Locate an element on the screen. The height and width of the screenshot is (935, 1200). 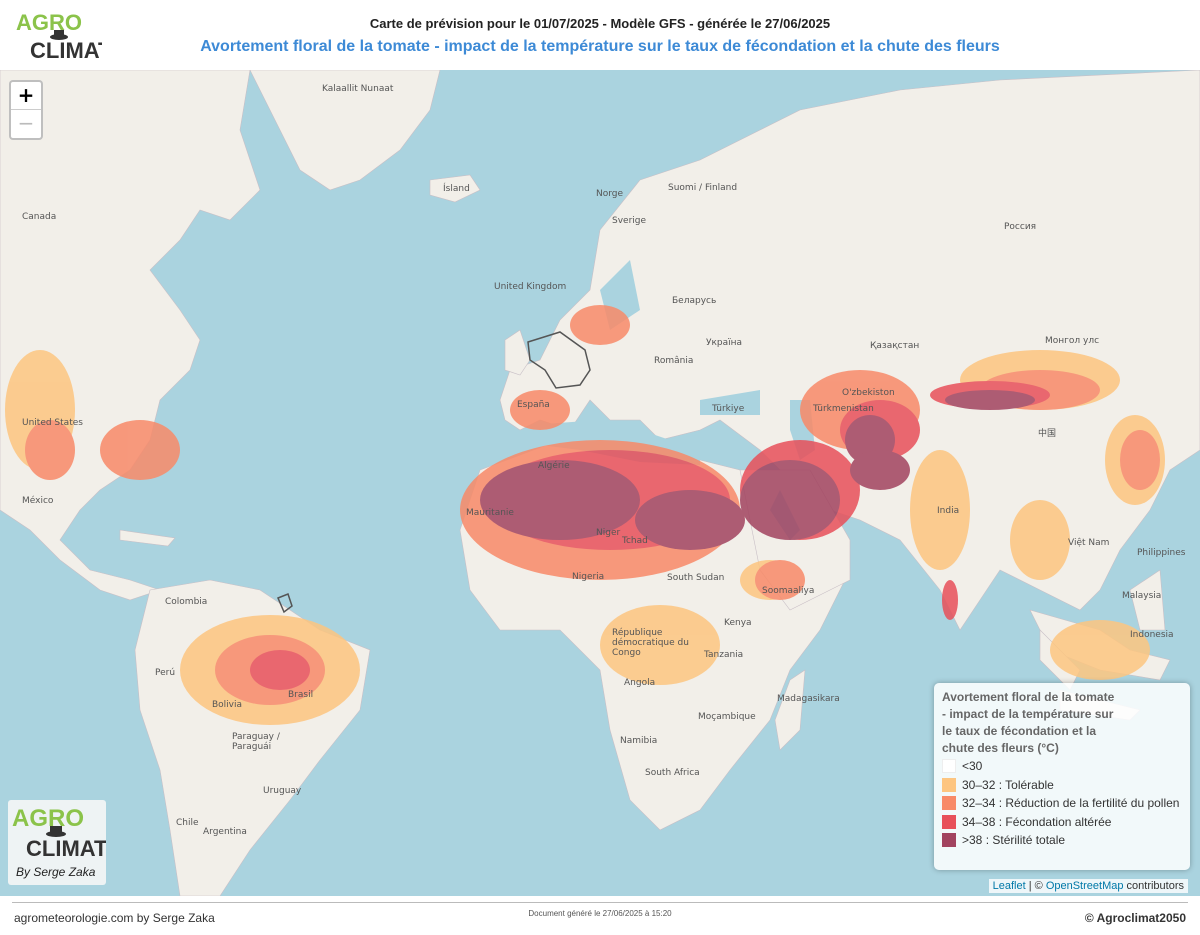
logo-badge-graphic: AGRO CLIMAT By Serge Zaka is located at coordinates (60, 842).